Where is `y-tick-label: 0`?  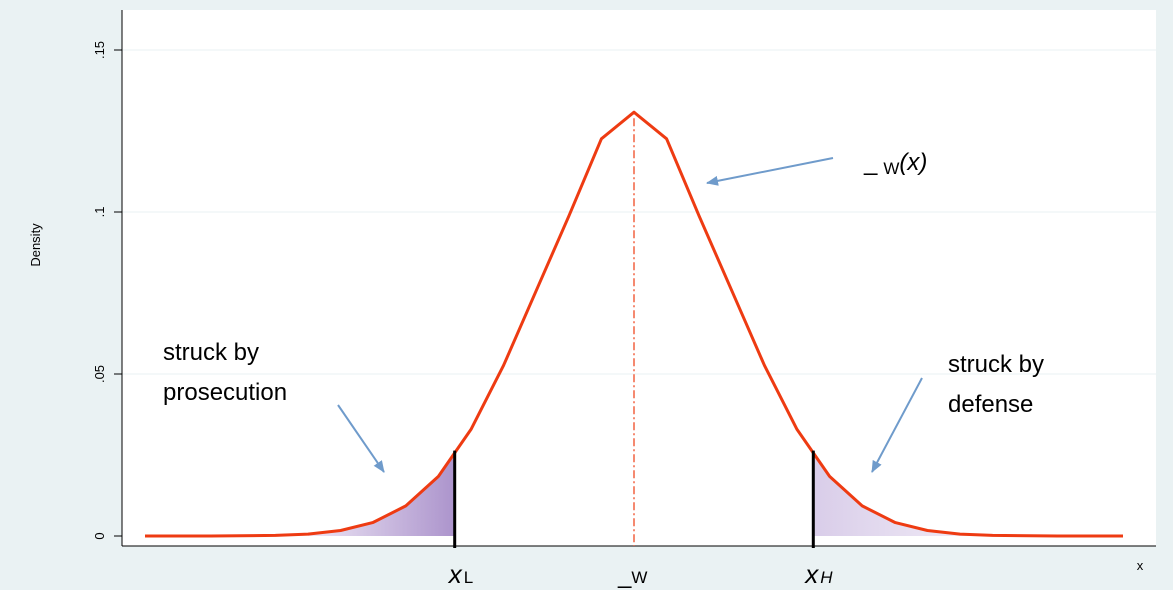 y-tick-label: 0 is located at coordinates (99, 535).